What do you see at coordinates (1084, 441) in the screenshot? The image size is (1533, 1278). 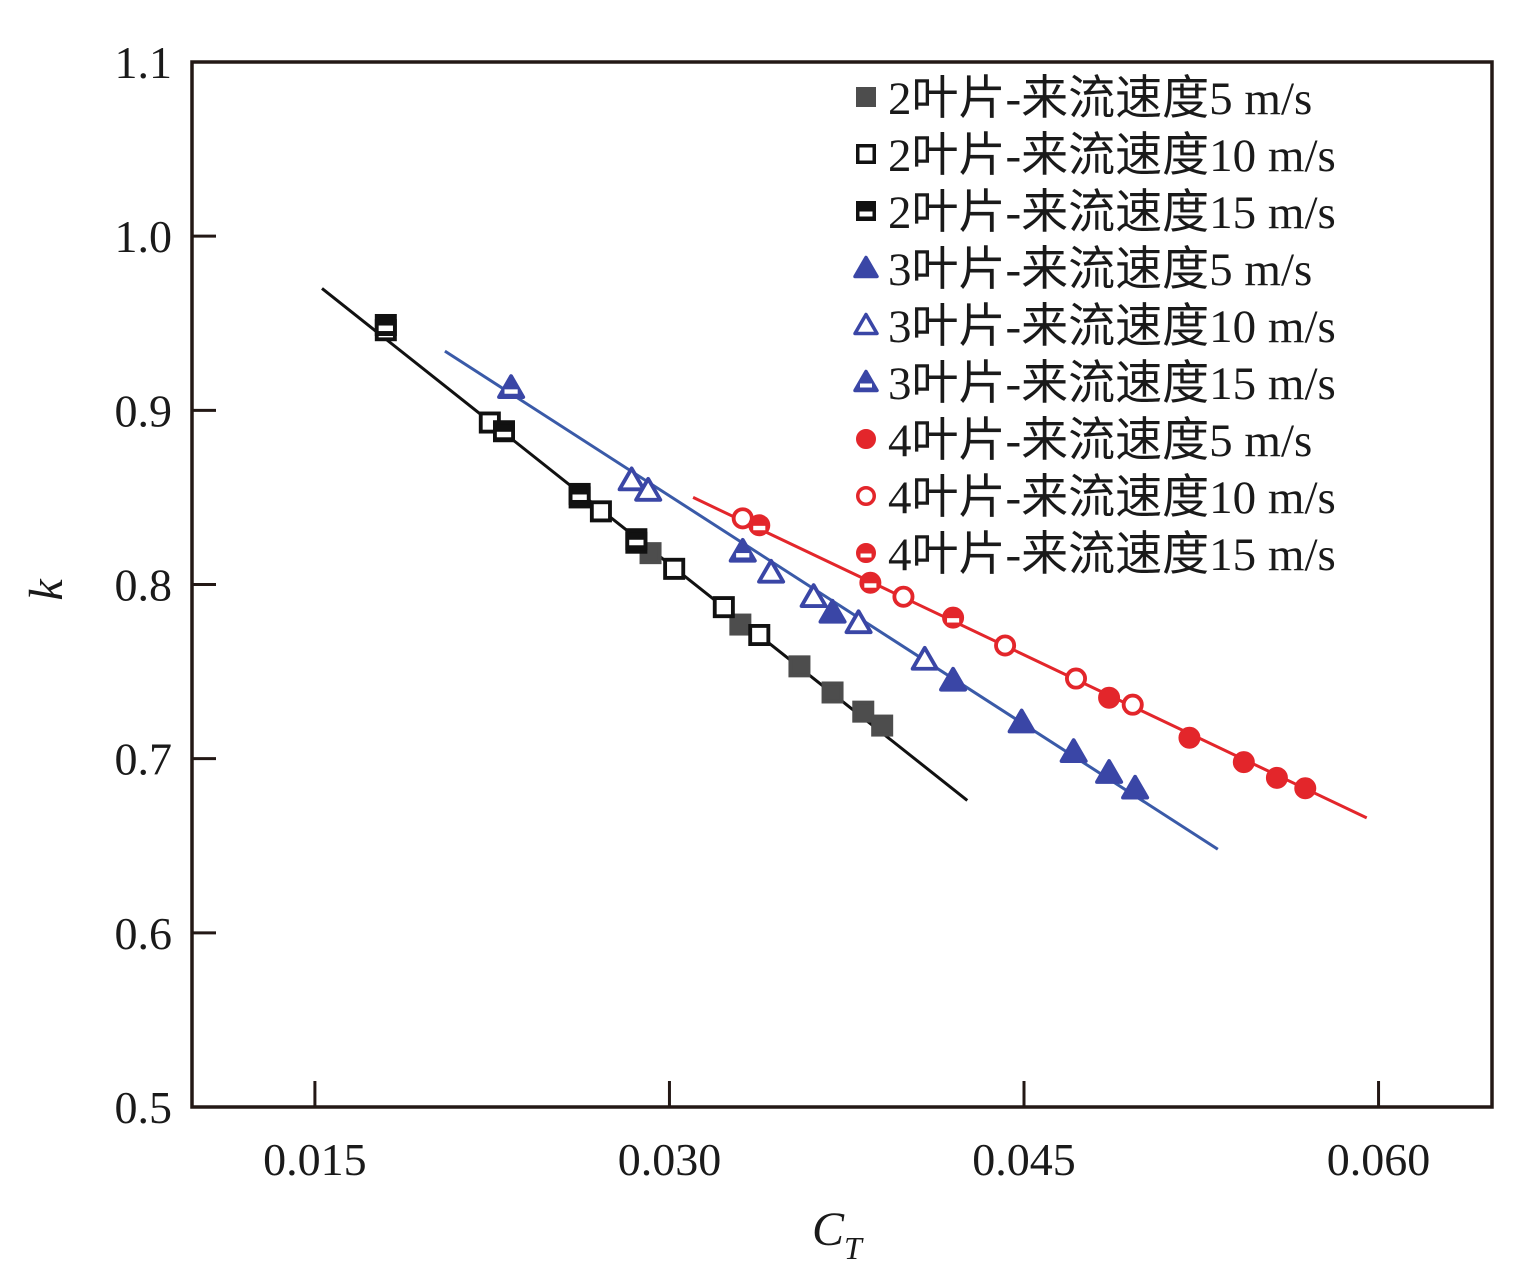 I see `legend-item: 4叶片-来流速度5 m/s` at bounding box center [1084, 441].